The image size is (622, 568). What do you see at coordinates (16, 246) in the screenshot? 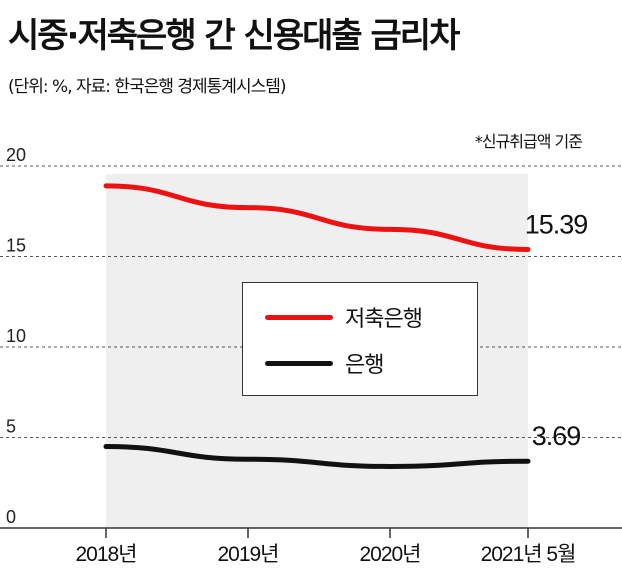
I see `y-tick-label-15: 15` at bounding box center [16, 246].